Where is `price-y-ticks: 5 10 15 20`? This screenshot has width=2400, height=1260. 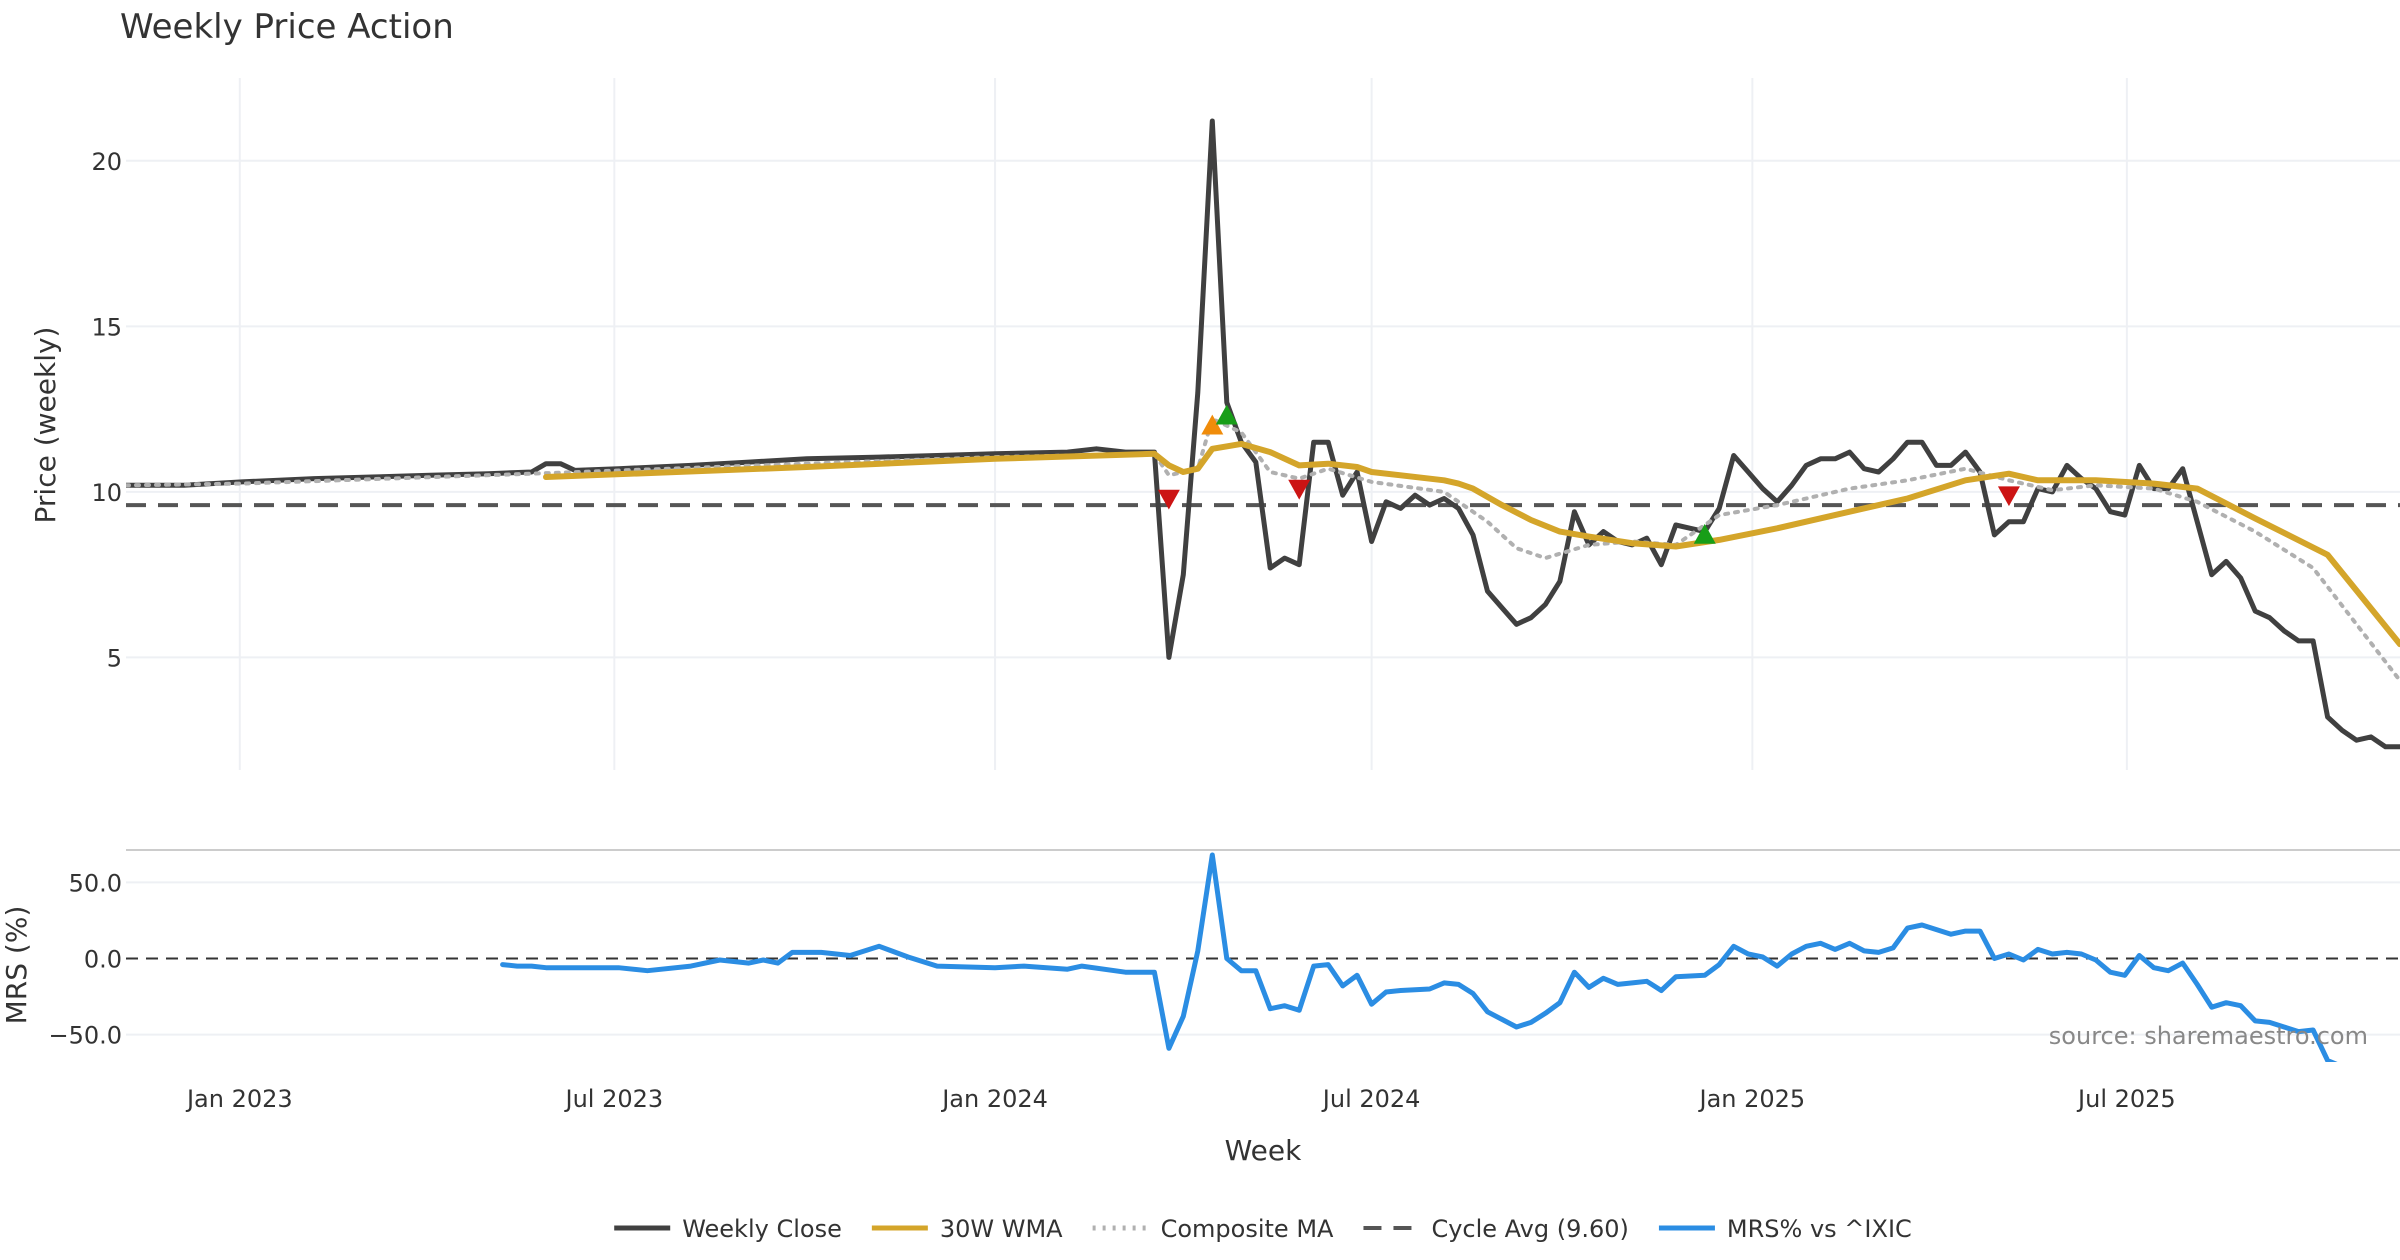 price-y-ticks: 5 10 15 20 is located at coordinates (106, 410).